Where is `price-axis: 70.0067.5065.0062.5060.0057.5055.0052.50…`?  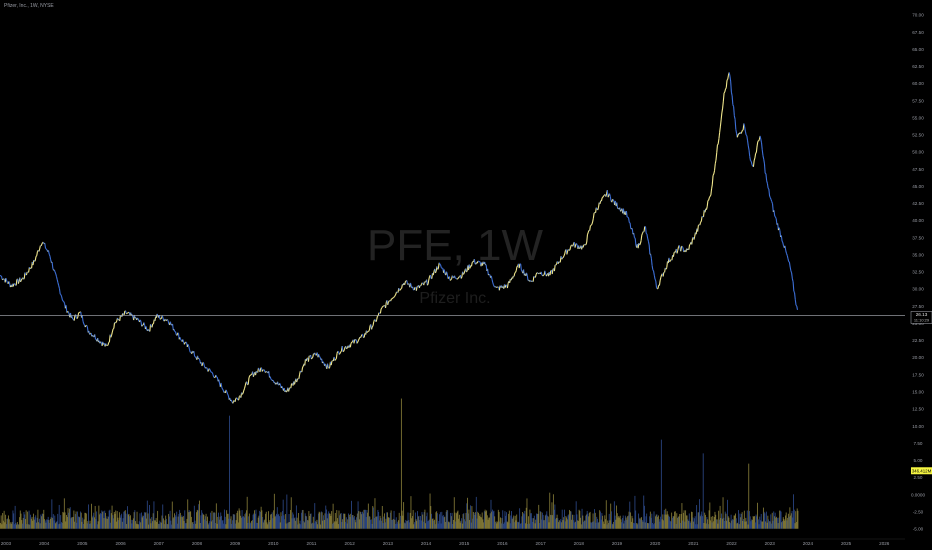 price-axis: 70.0067.5065.0062.5060.0057.5055.0052.50… is located at coordinates (918, 272).